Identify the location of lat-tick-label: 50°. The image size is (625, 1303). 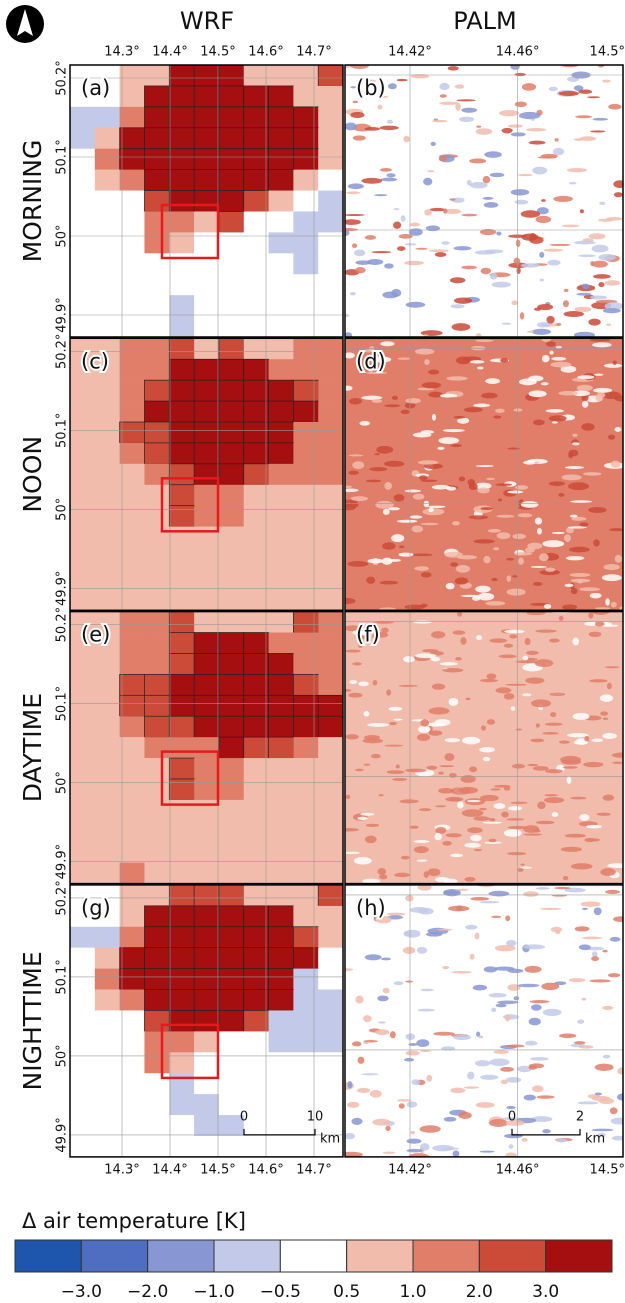
(62, 509).